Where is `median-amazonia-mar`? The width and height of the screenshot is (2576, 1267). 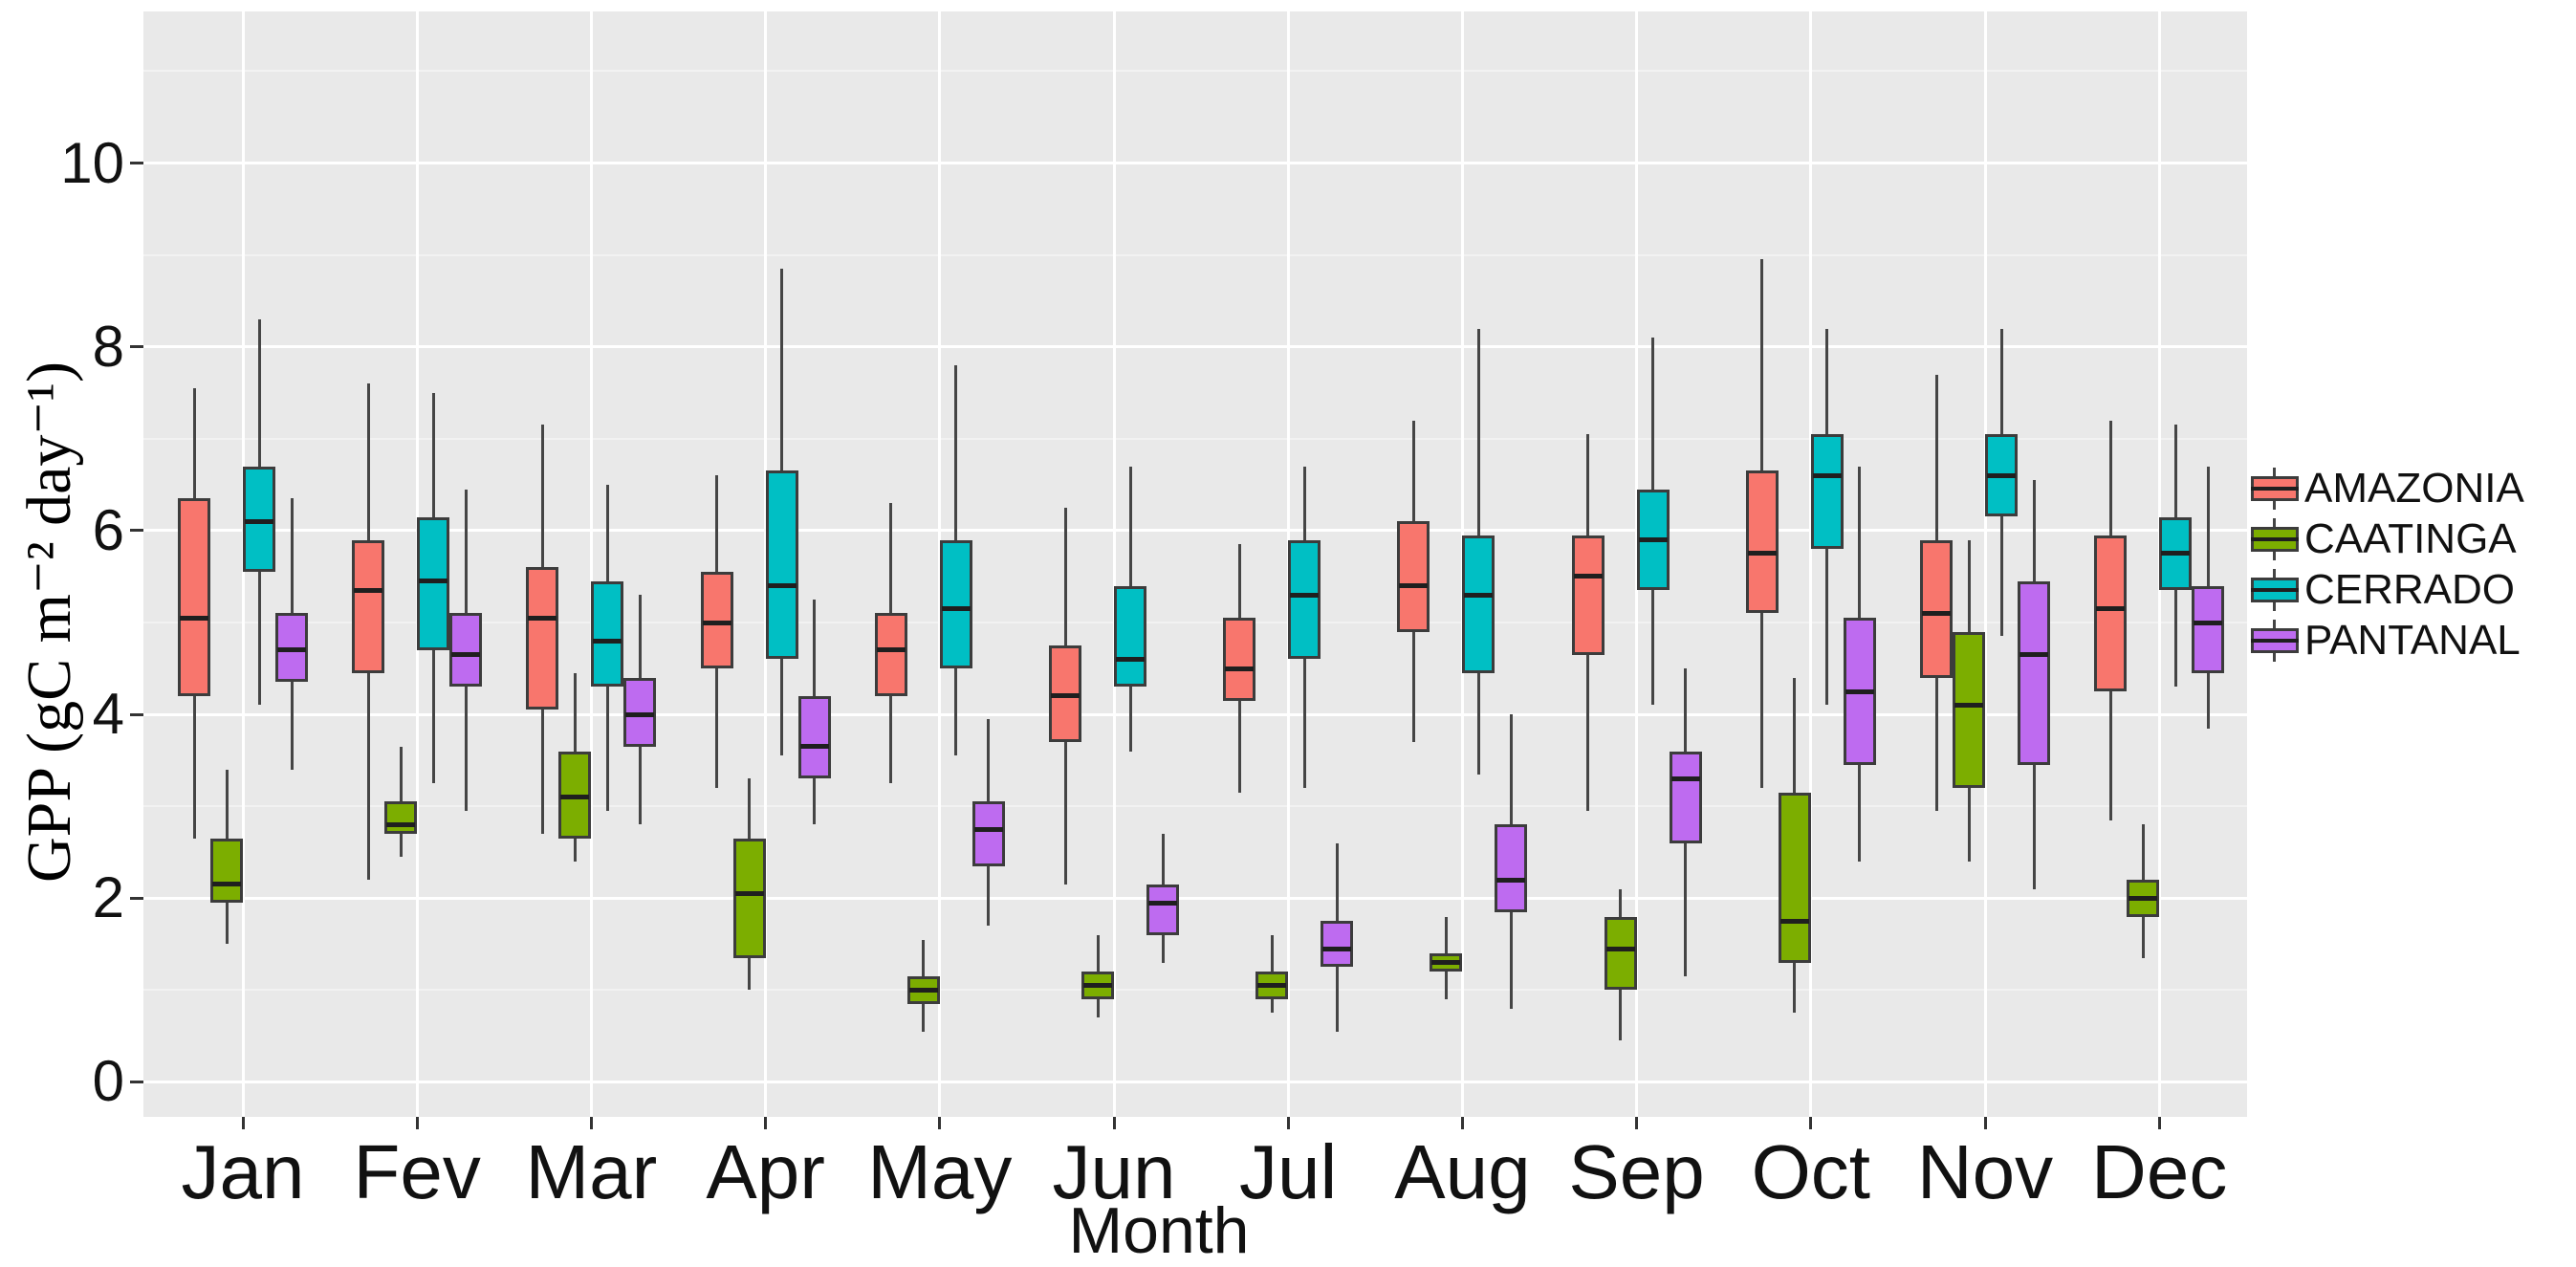 median-amazonia-mar is located at coordinates (542, 618).